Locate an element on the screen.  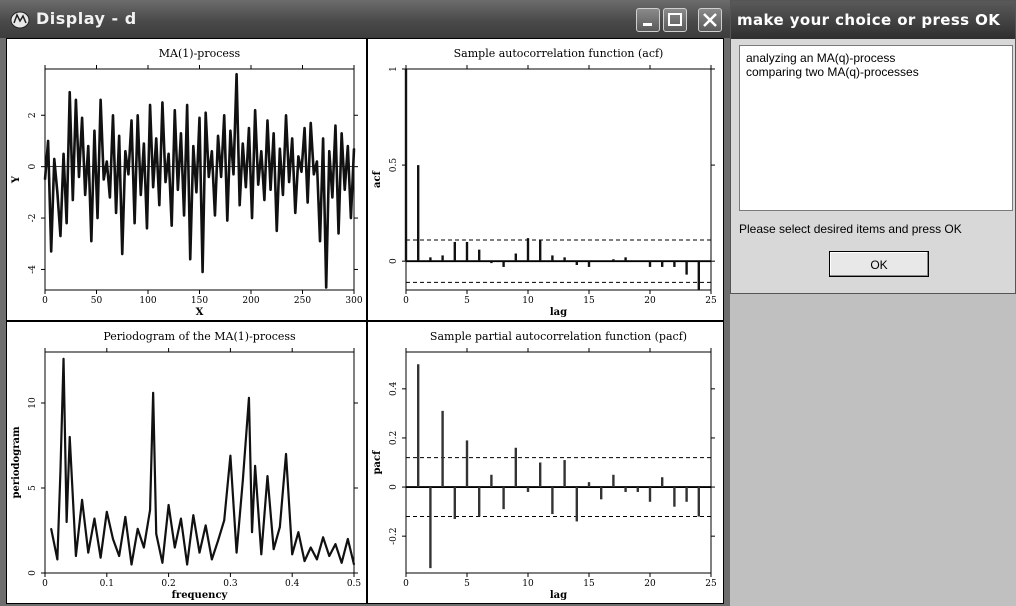
xplore-app-icon is located at coordinates (20, 20).